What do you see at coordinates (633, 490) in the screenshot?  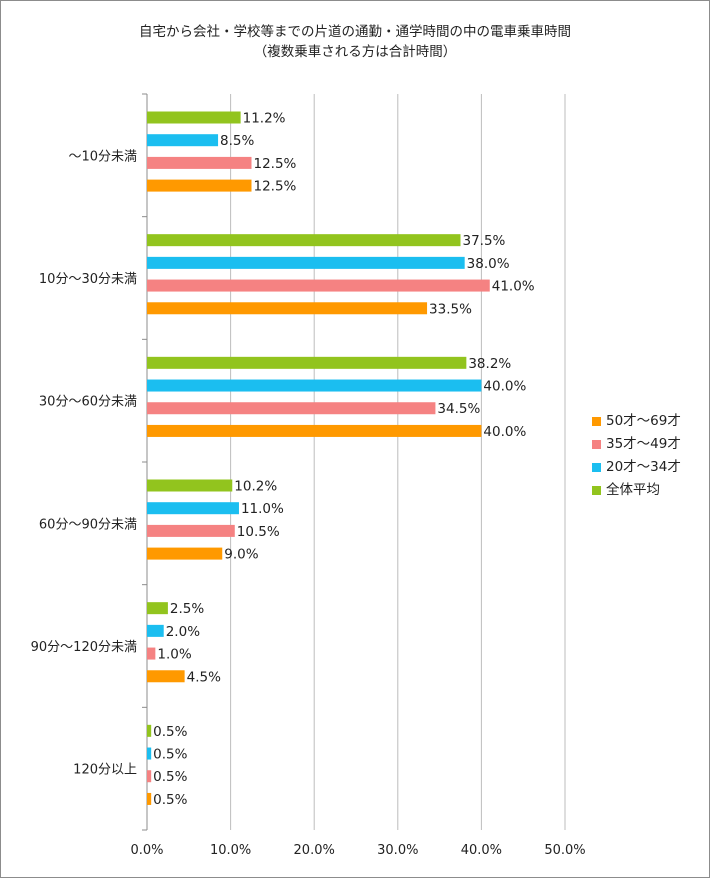 I see `legend-label: 全体平均` at bounding box center [633, 490].